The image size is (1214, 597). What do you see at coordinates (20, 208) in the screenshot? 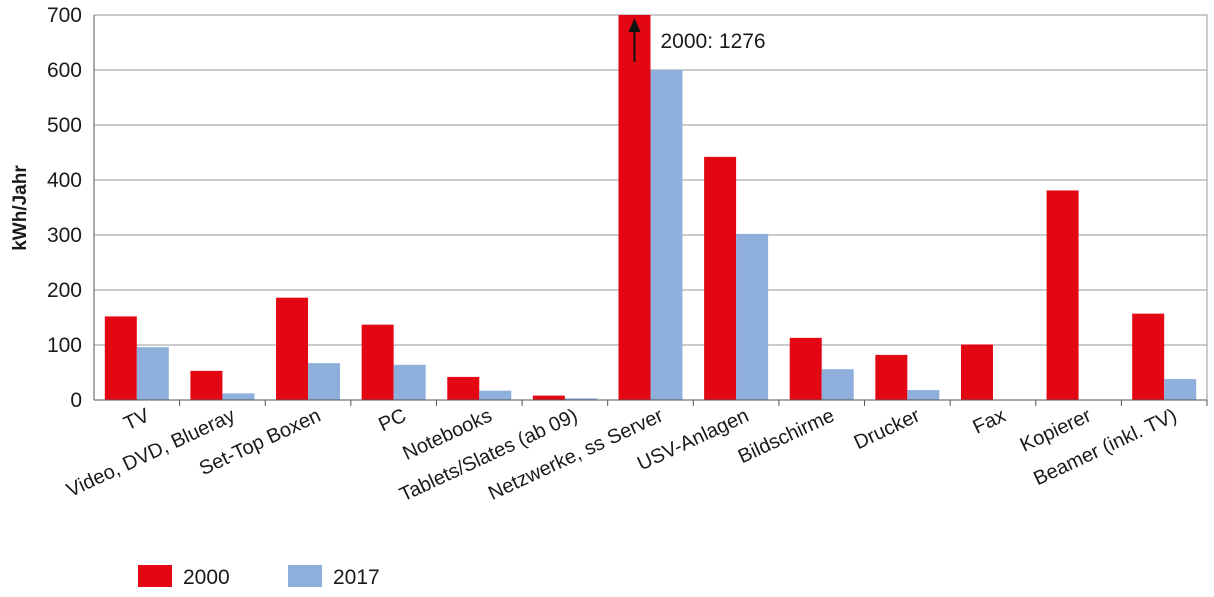
I see `y-axis-label: kWh/Jahr` at bounding box center [20, 208].